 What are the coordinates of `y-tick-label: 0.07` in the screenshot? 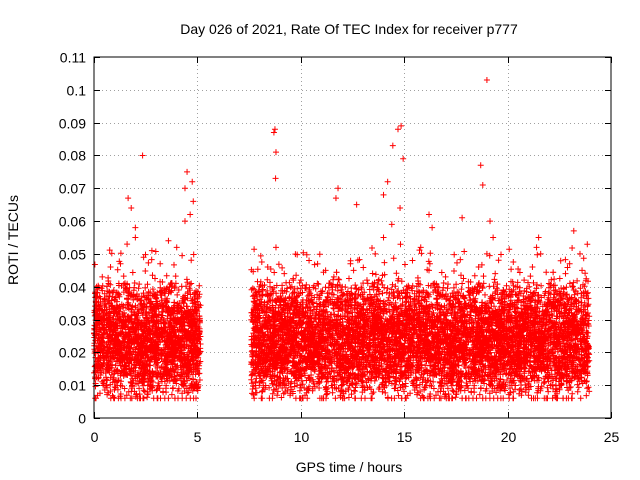 It's located at (72, 189).